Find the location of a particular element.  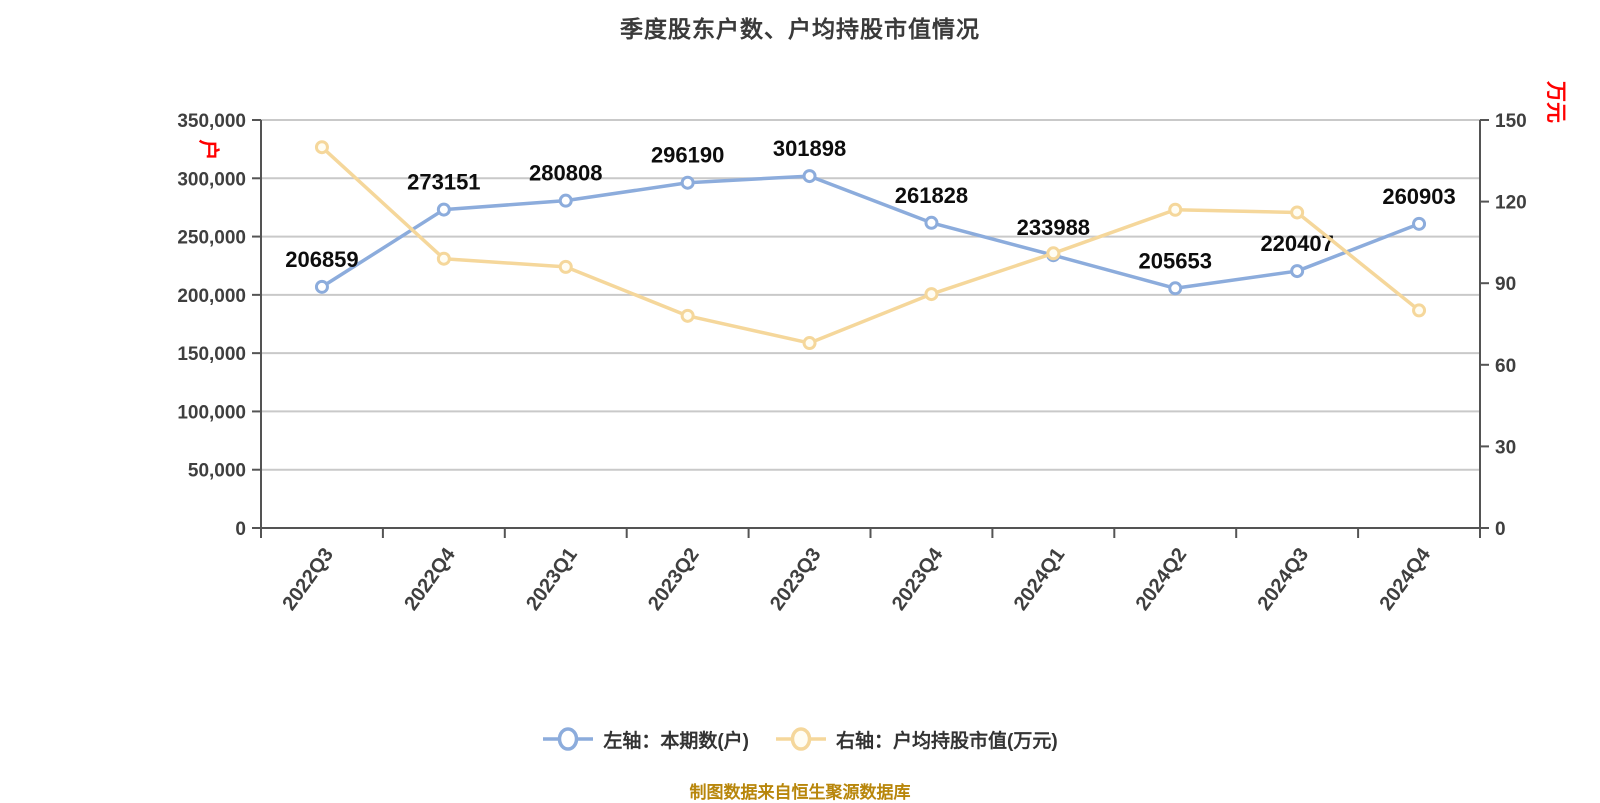

left-axis-tick-label: 300,000 is located at coordinates (211, 179).